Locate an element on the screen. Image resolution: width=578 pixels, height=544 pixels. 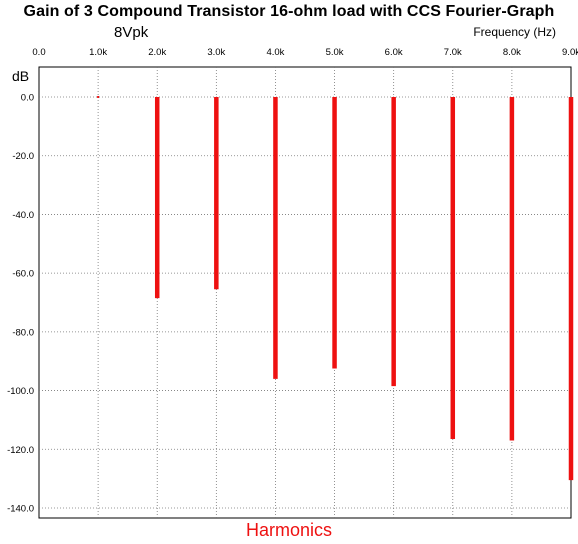
y-tick-label: -80.0 is located at coordinates (23, 332).